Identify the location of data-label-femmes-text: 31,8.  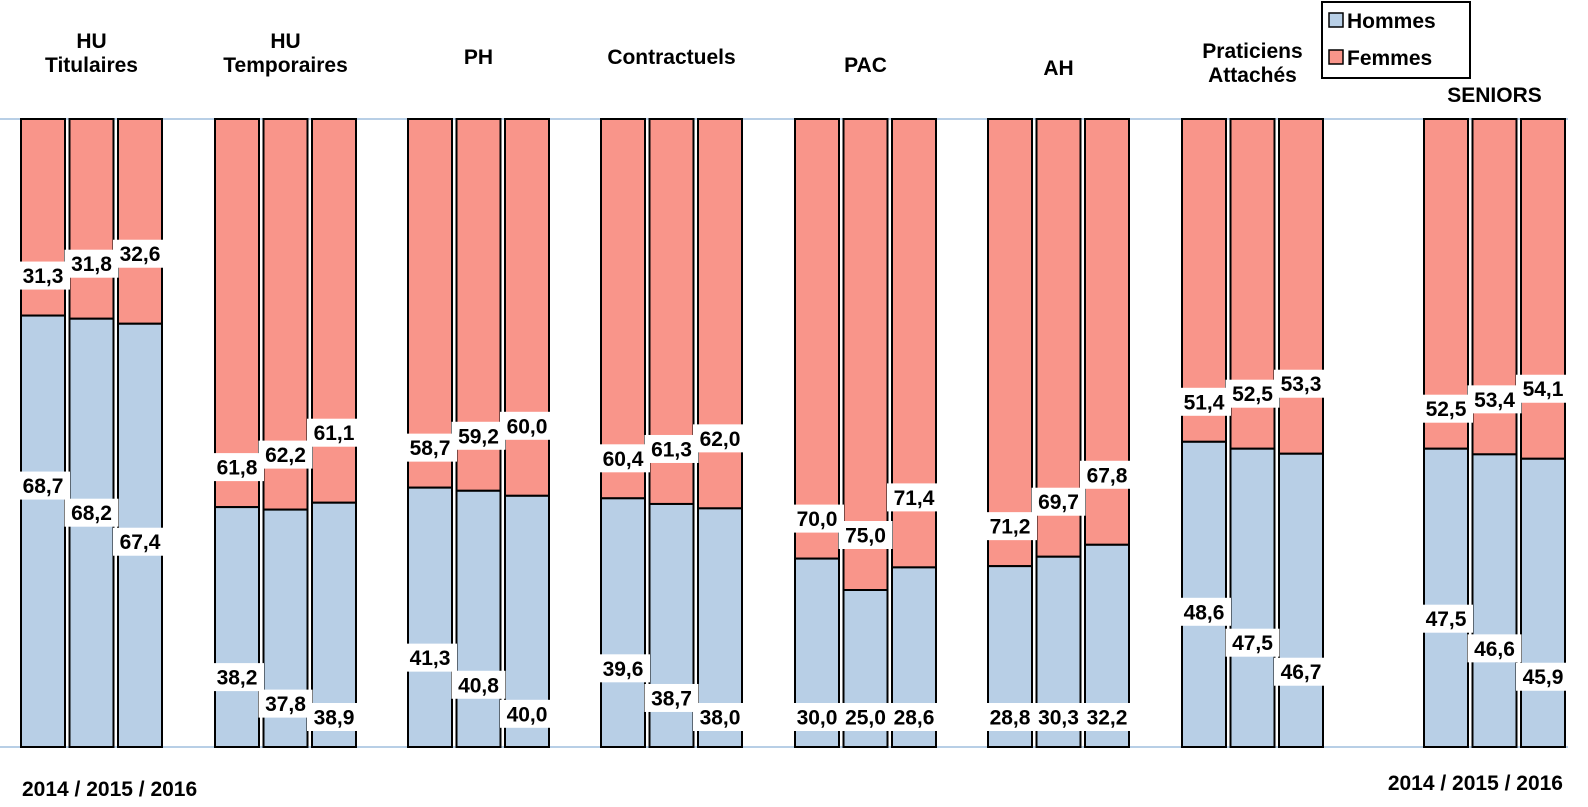
(91, 264).